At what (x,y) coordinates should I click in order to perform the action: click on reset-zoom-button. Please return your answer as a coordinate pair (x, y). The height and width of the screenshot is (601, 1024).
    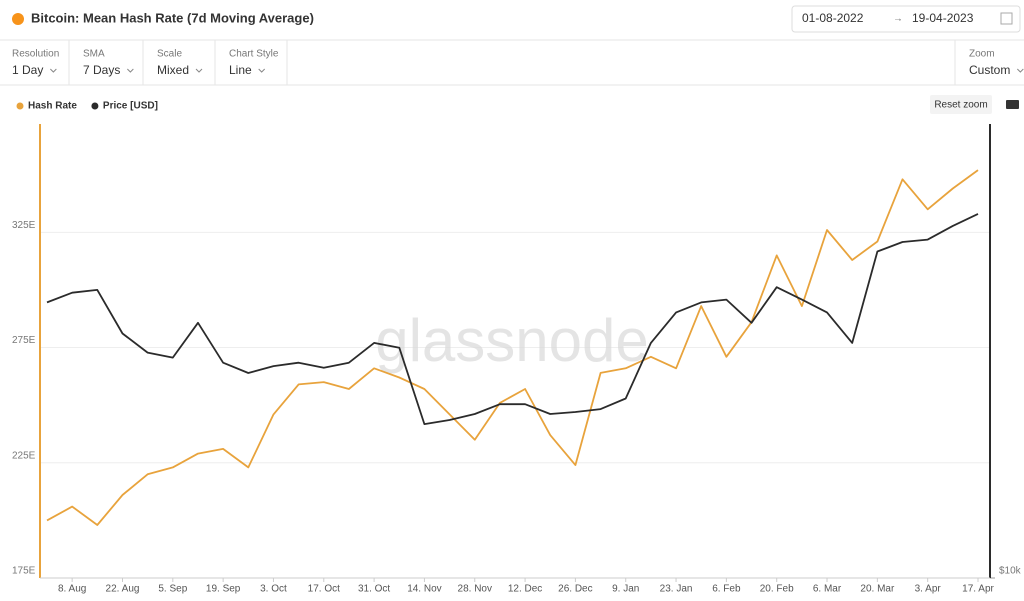
    Looking at the image, I should click on (961, 104).